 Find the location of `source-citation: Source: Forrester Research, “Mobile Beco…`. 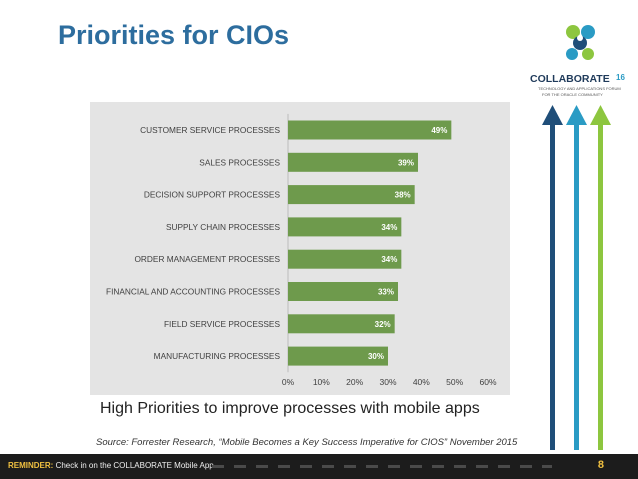

source-citation: Source: Forrester Research, “Mobile Beco… is located at coordinates (307, 442).